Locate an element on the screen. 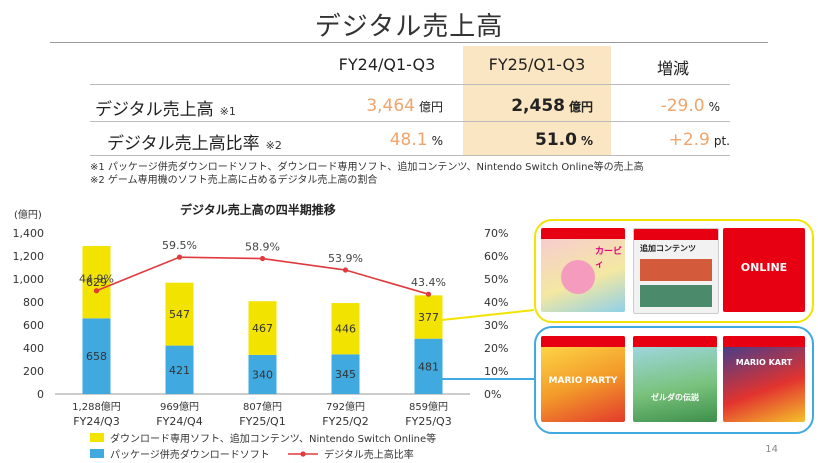  bar-value-label-download: 446 is located at coordinates (345, 329).